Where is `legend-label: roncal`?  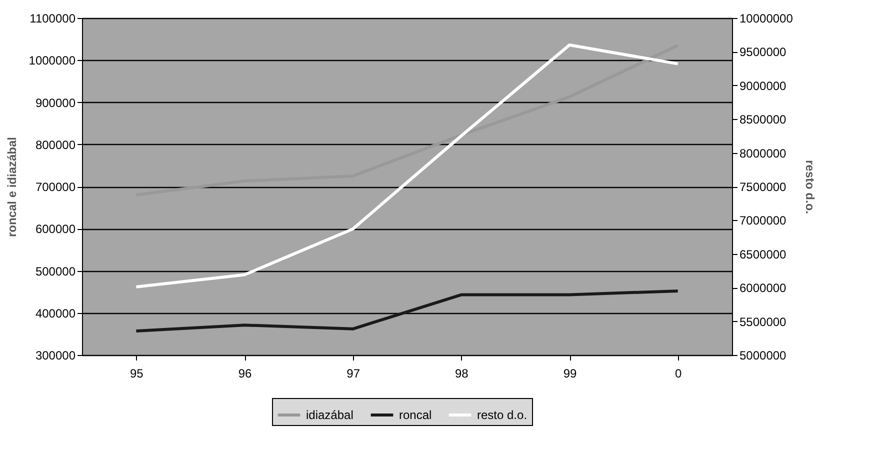 legend-label: roncal is located at coordinates (415, 415).